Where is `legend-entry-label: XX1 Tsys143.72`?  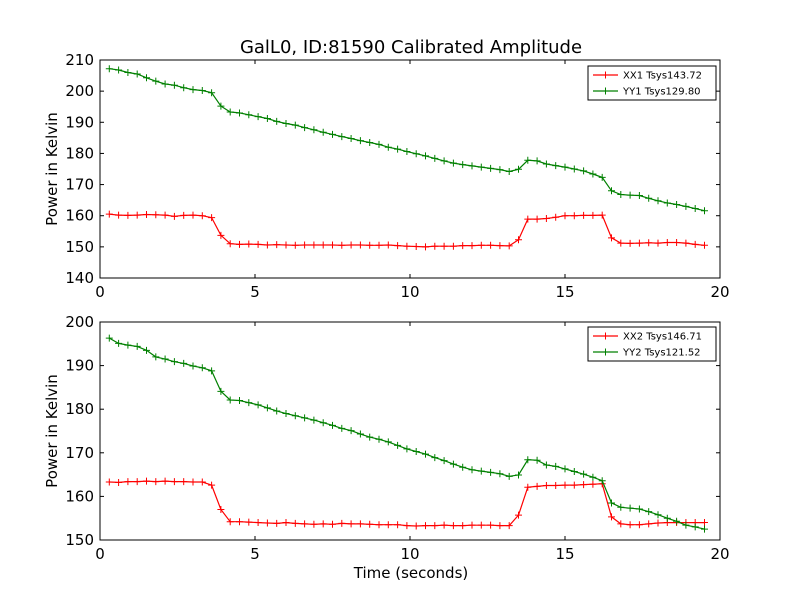
legend-entry-label: XX1 Tsys143.72 is located at coordinates (662, 76).